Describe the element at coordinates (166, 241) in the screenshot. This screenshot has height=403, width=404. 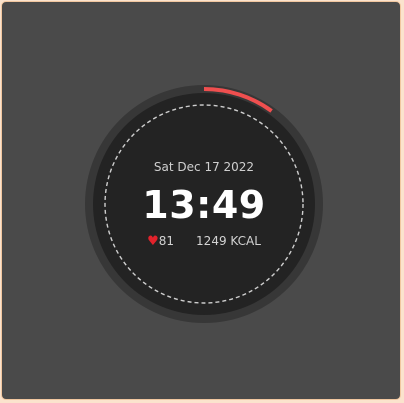
I see `heart-rate-value: 81` at that location.